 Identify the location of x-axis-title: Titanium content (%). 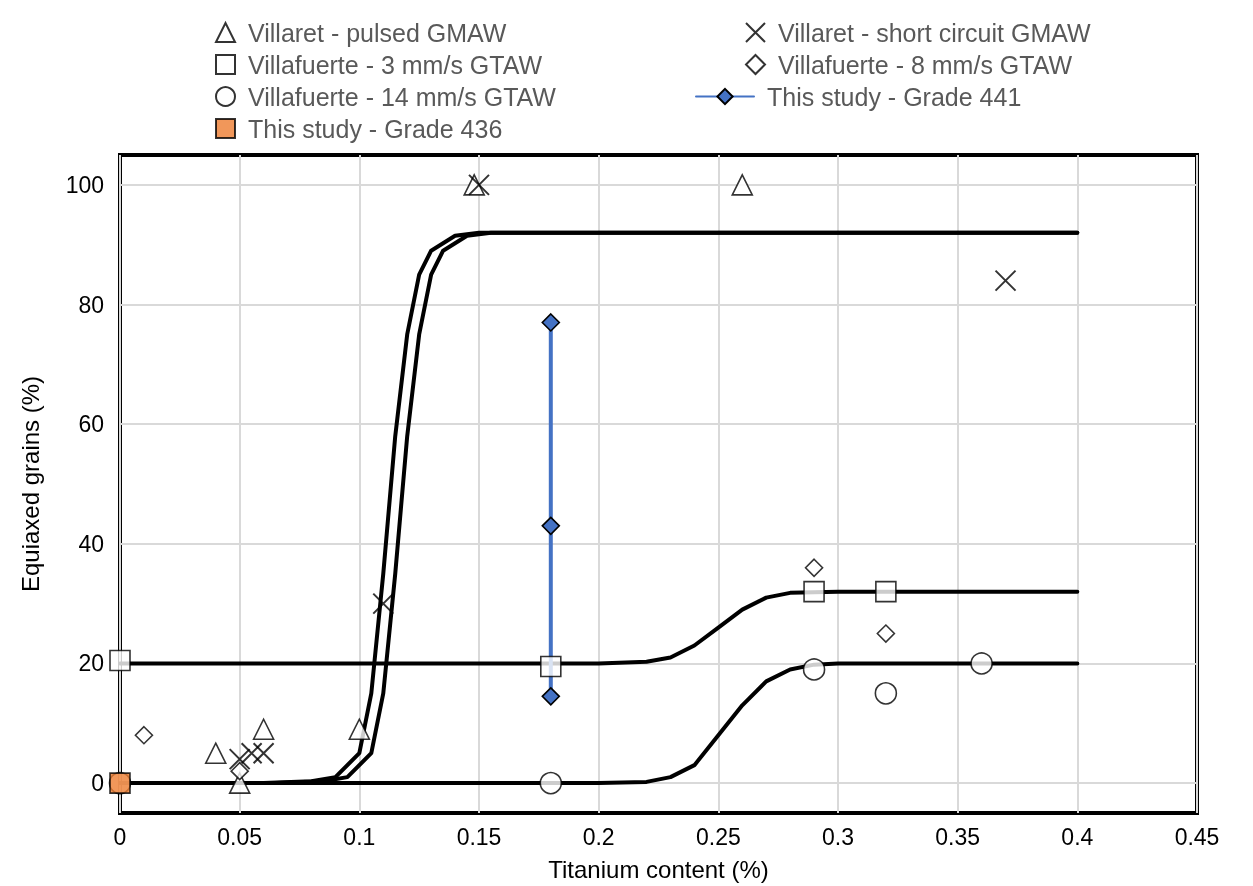
(658, 869).